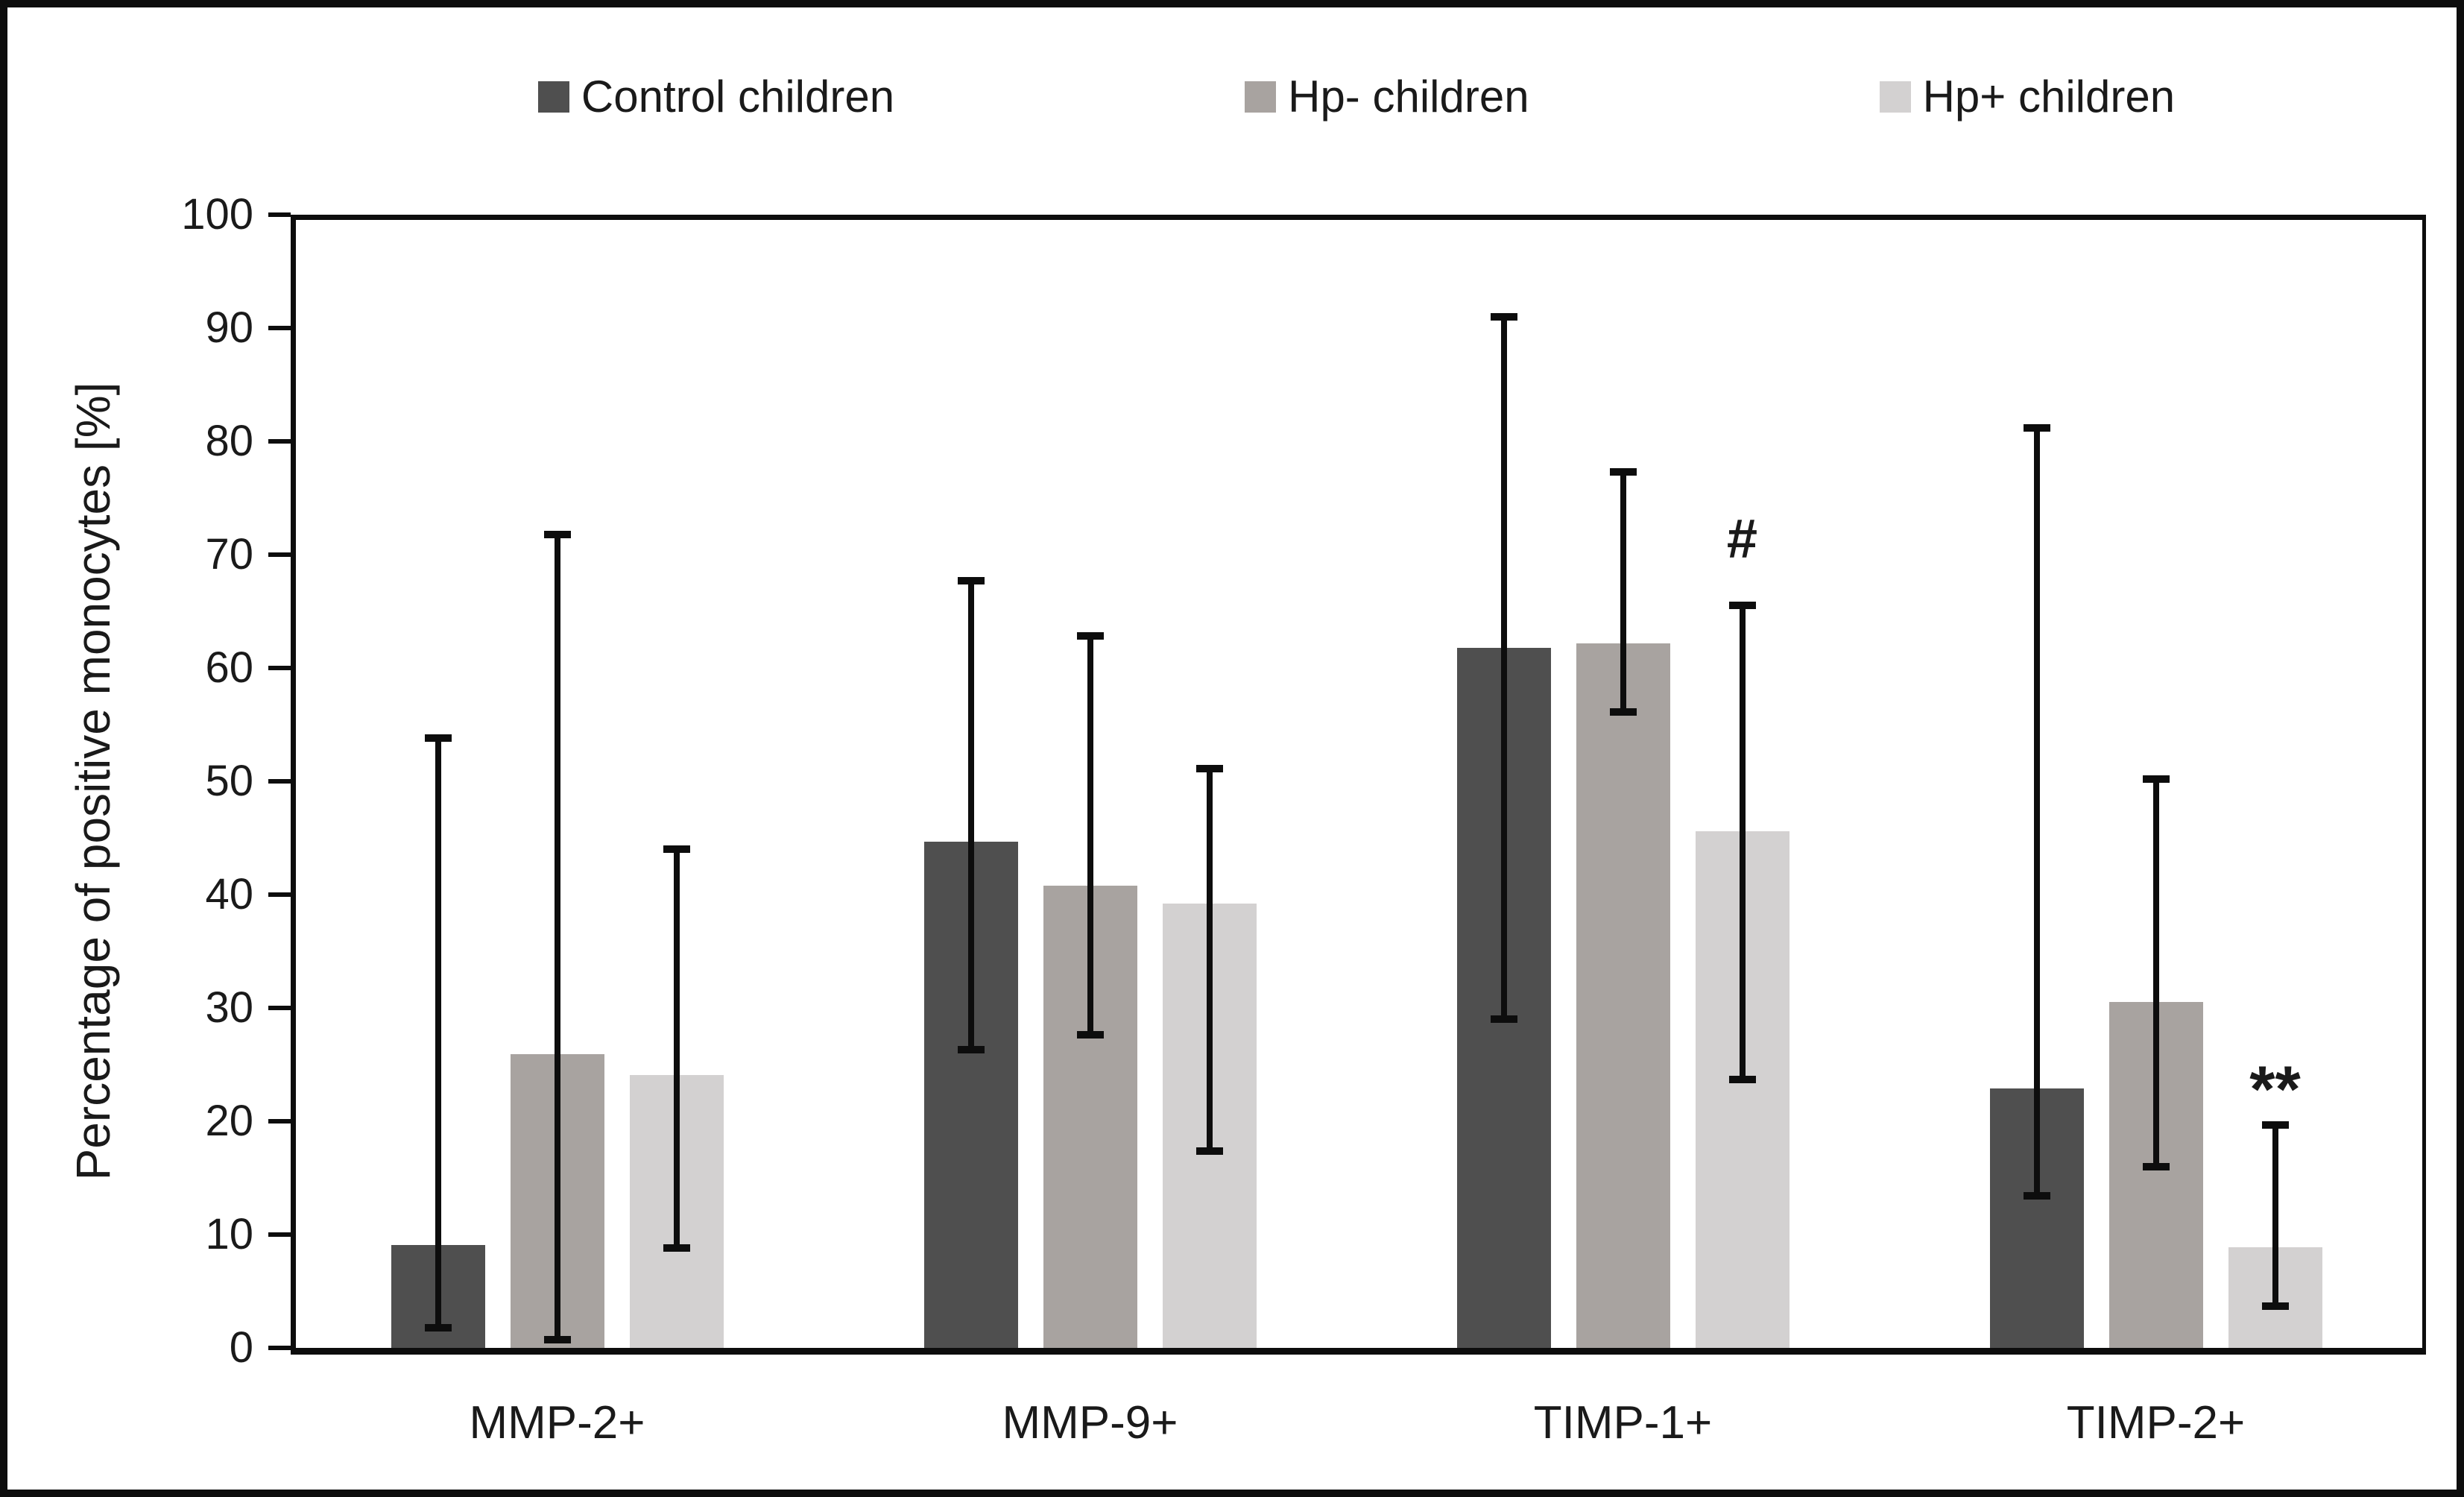 The height and width of the screenshot is (1497, 2464). I want to click on legend-item: Hp- children, so click(1387, 97).